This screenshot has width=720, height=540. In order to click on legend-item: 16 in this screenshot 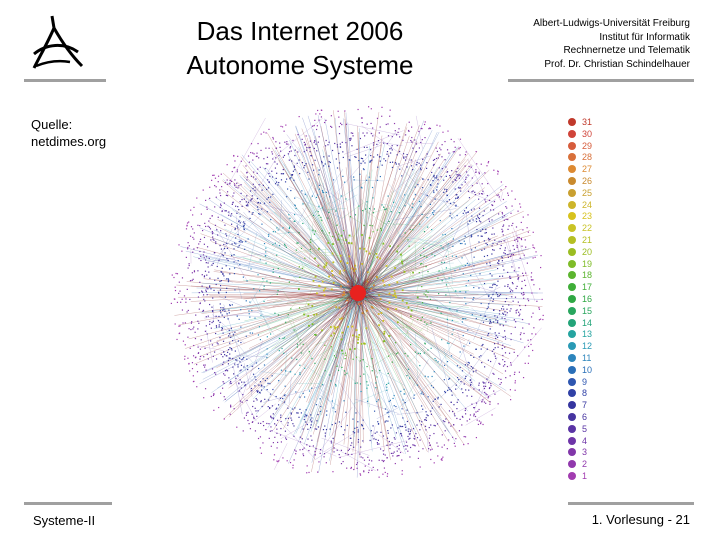, I will do `click(585, 299)`.